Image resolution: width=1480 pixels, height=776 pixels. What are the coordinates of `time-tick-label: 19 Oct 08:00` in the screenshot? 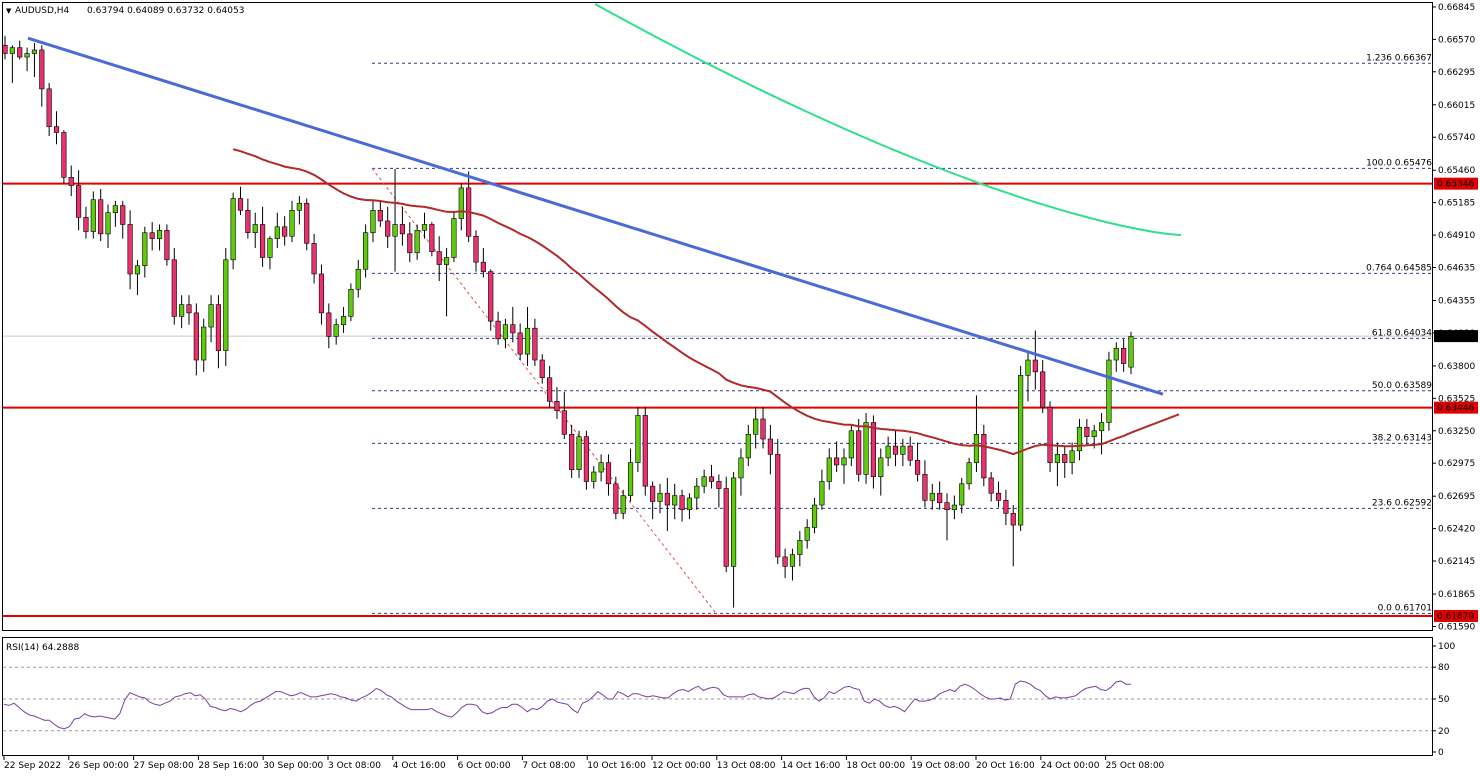 It's located at (940, 766).